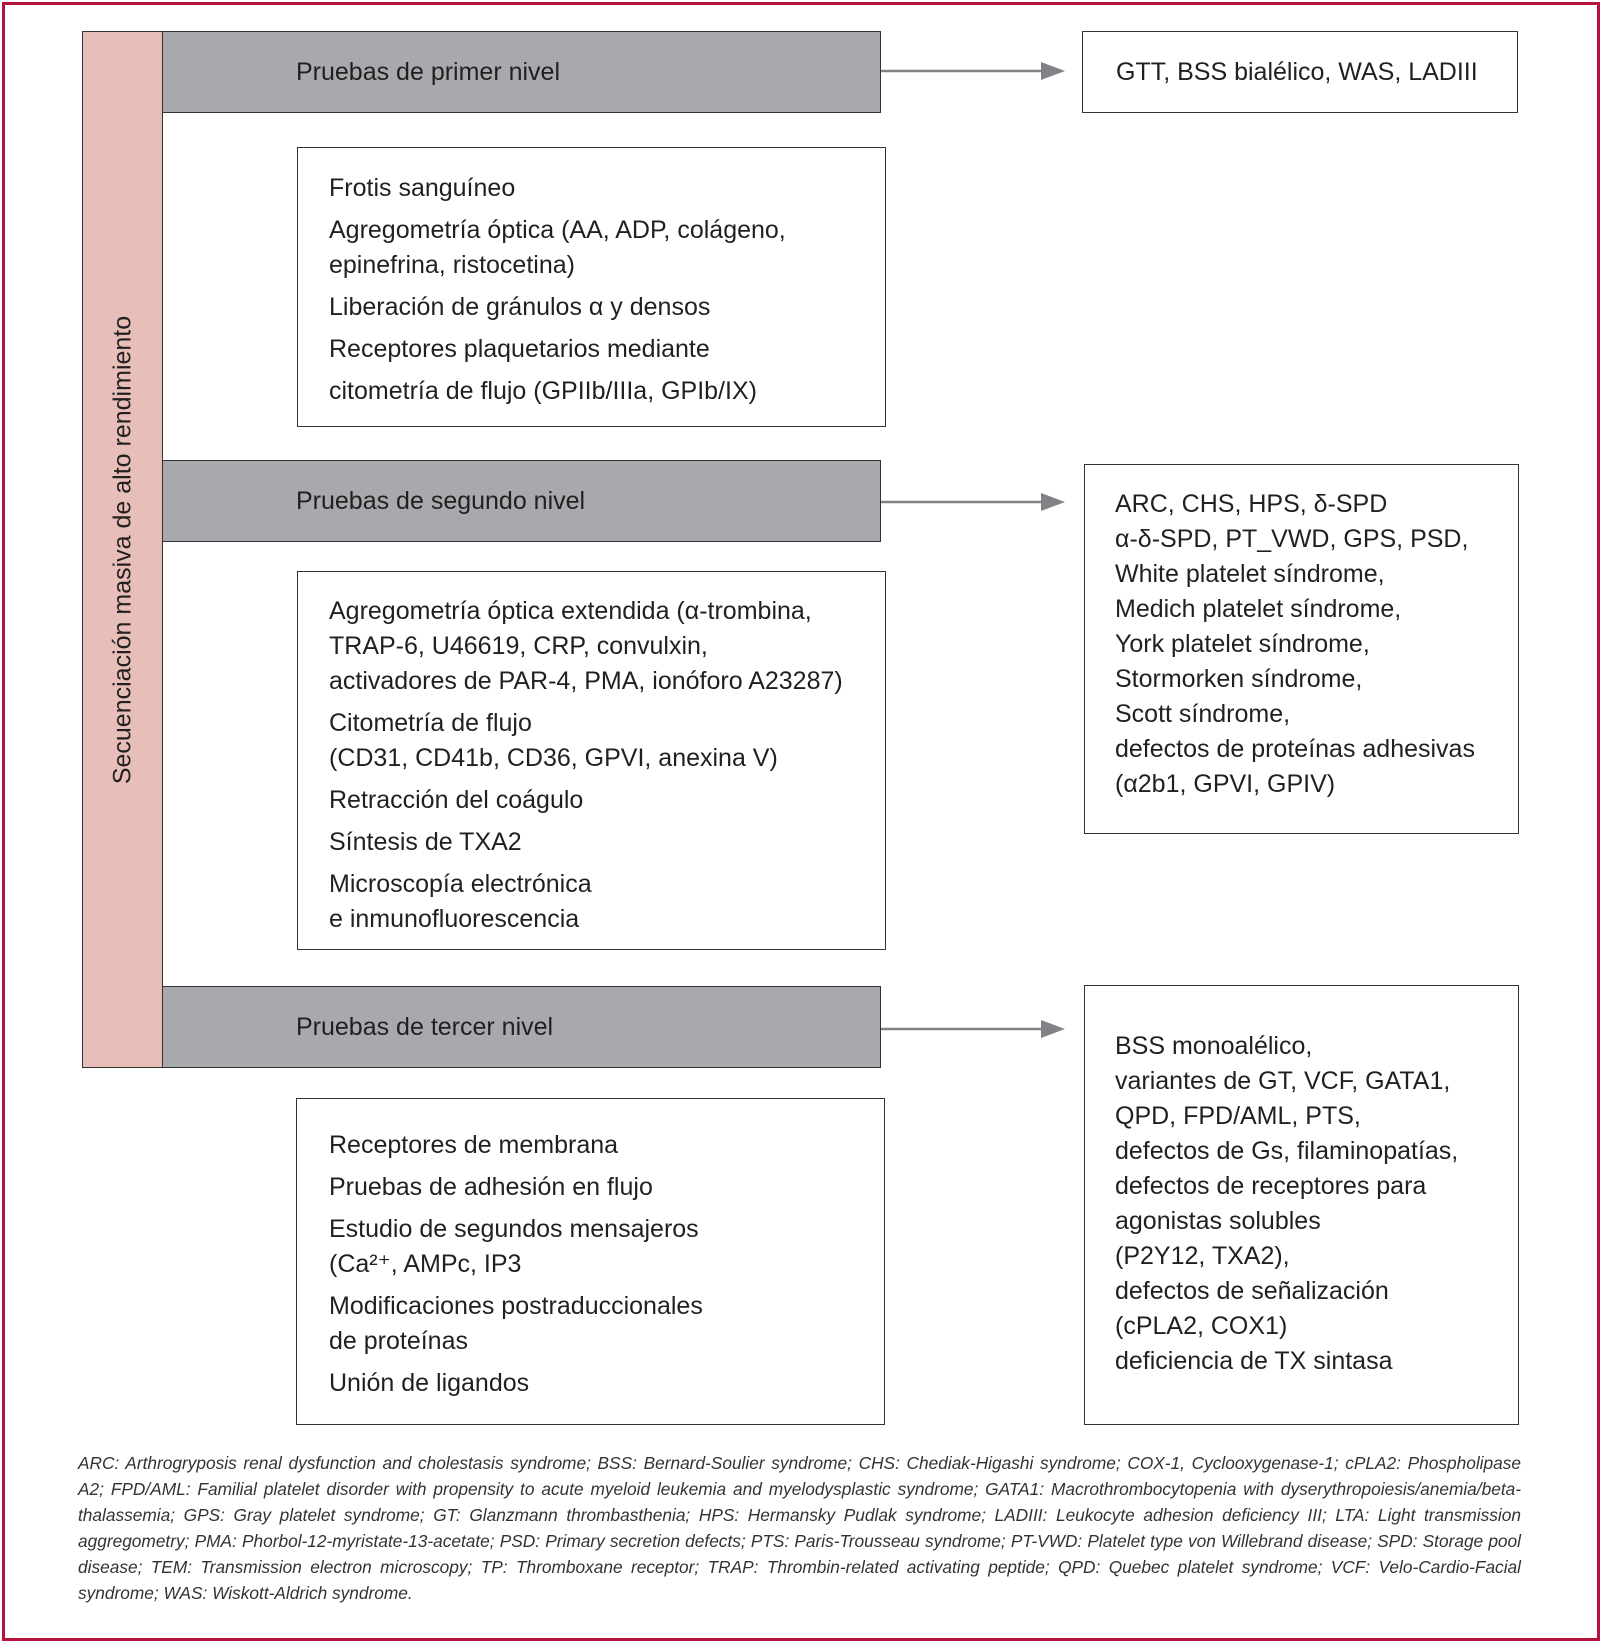  What do you see at coordinates (1242, 644) in the screenshot?
I see `result-line: York platelet síndrome,` at bounding box center [1242, 644].